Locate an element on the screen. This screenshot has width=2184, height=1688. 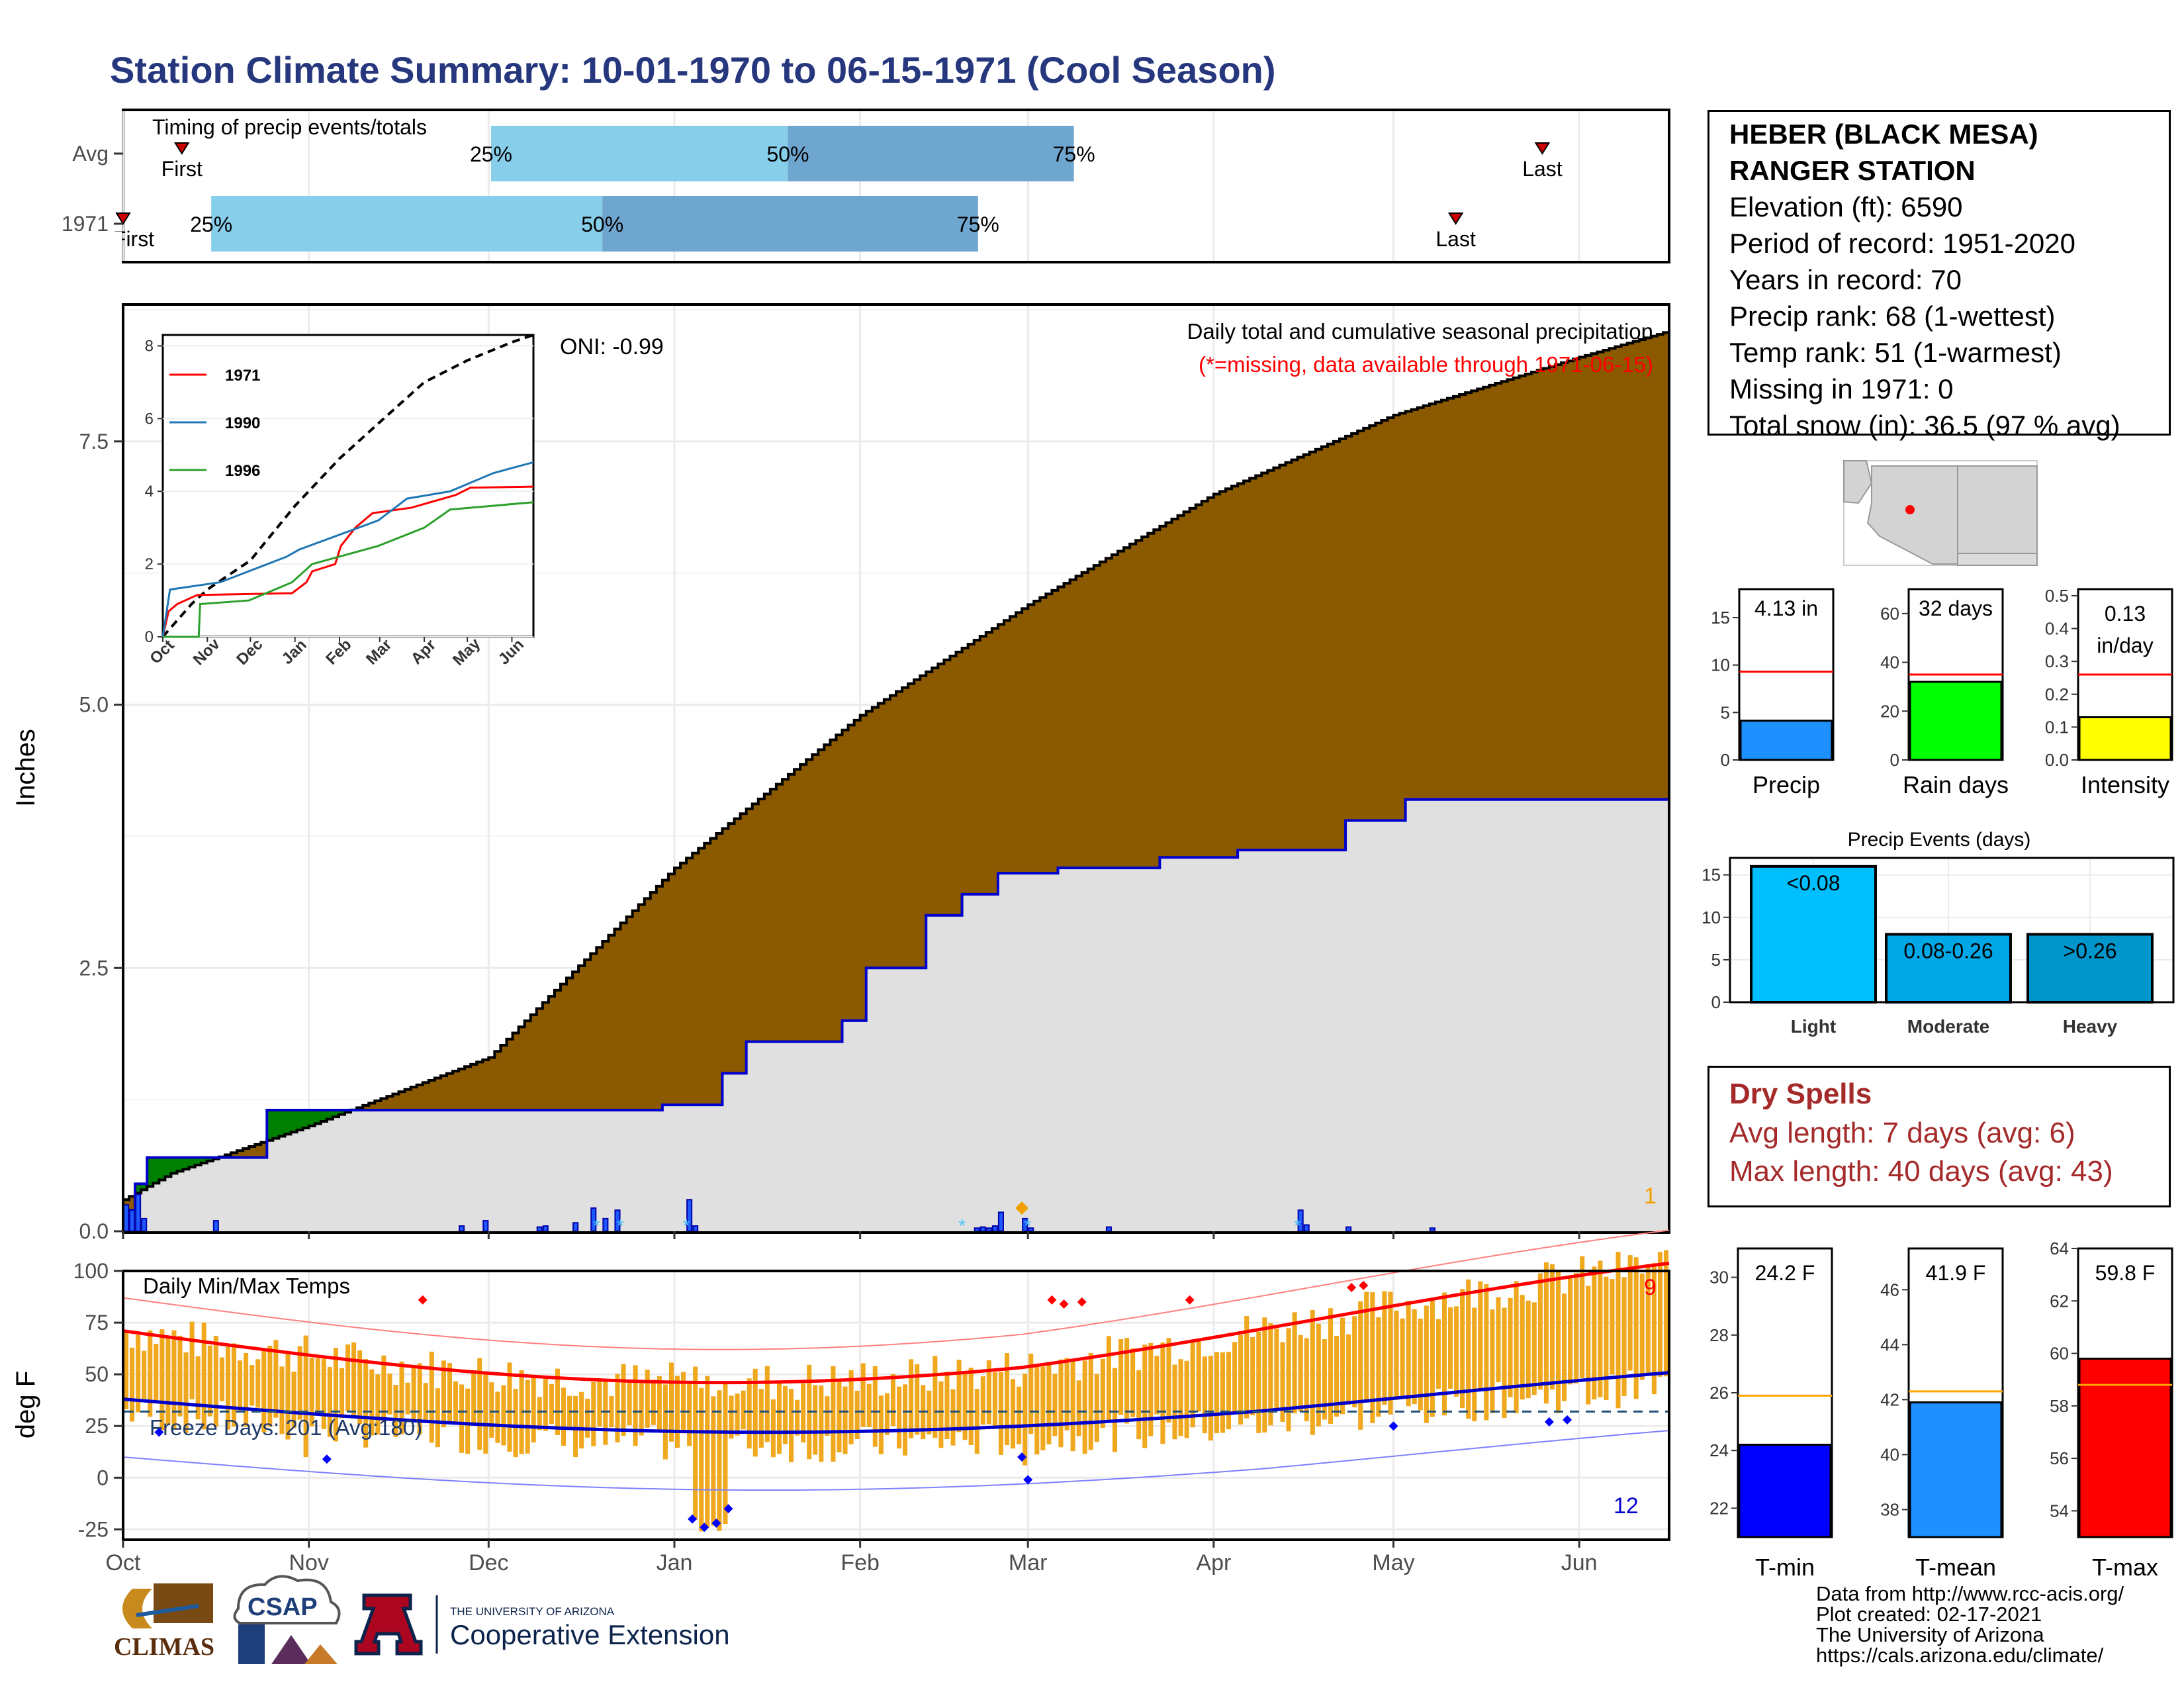
temp-summary-value: 24.2 F is located at coordinates (1785, 1273).